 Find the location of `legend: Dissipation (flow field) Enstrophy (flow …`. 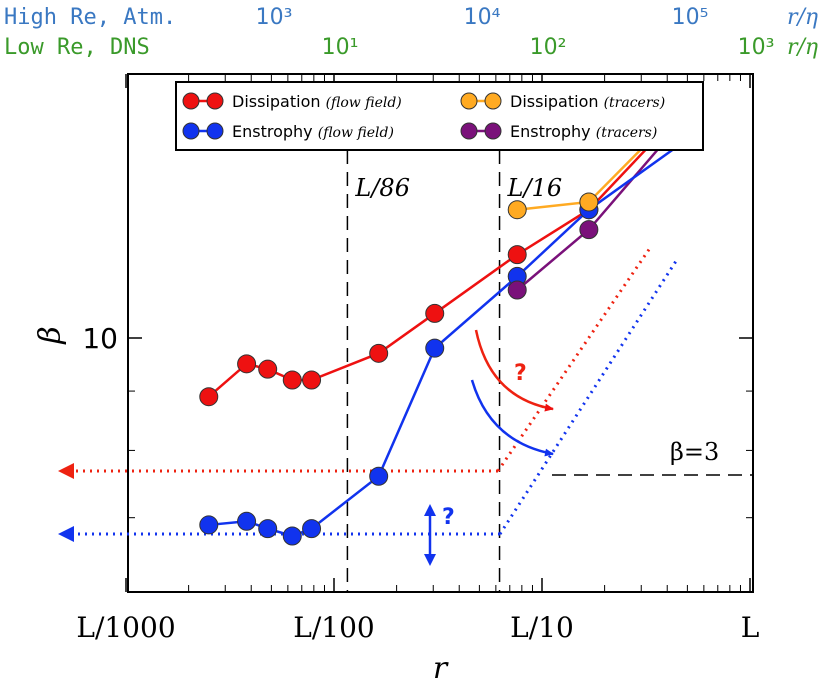

legend: Dissipation (flow field) Enstrophy (flow … is located at coordinates (439, 116).